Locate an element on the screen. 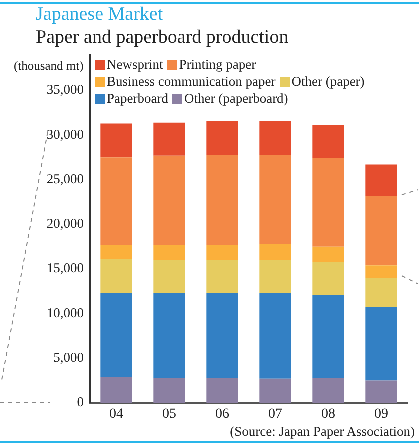 This screenshot has width=419, height=443. text: (Source: Japan Paper Association) is located at coordinates (322, 432).